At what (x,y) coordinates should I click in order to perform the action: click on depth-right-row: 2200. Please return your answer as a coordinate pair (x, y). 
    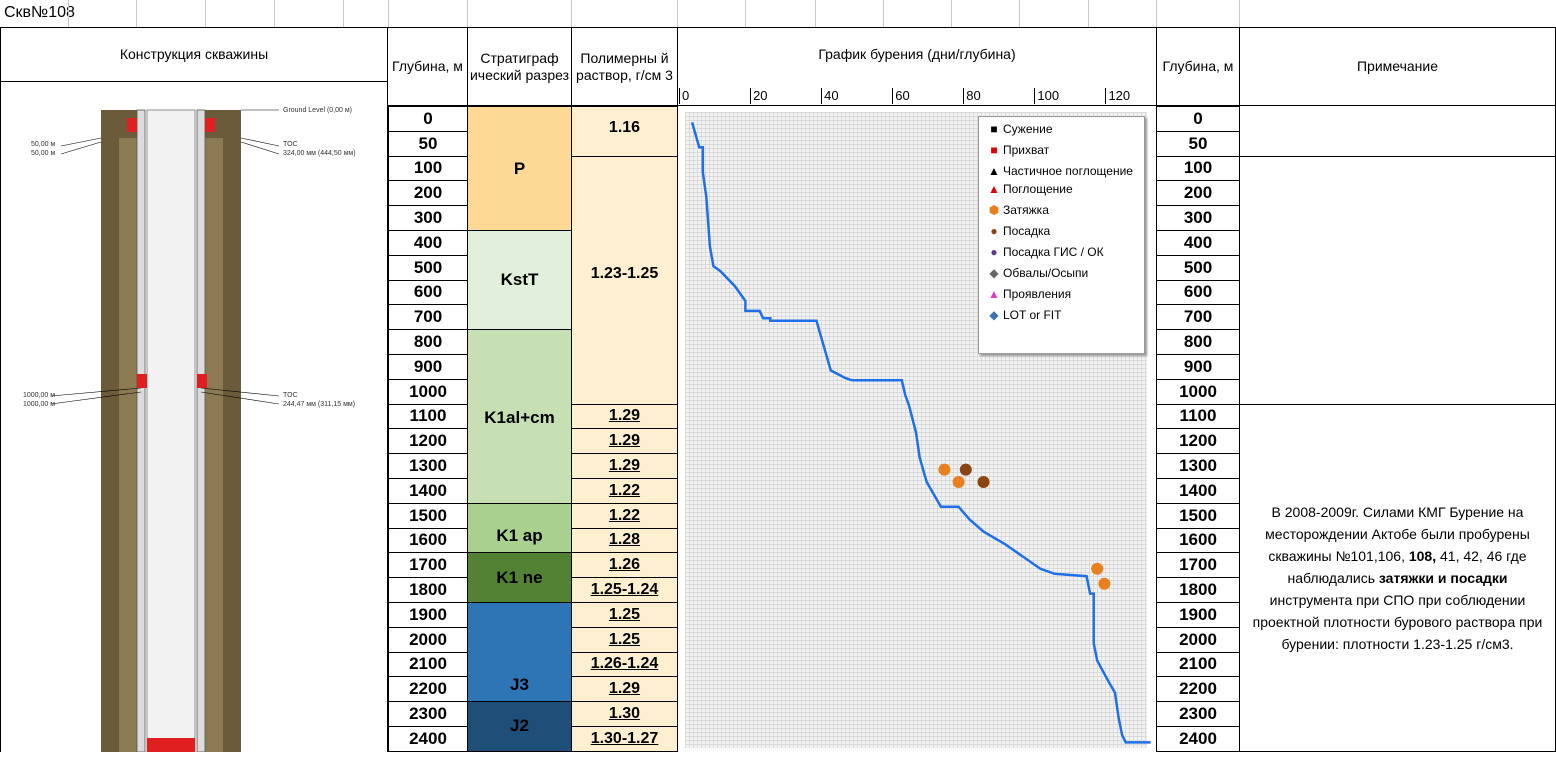
    Looking at the image, I should click on (1198, 689).